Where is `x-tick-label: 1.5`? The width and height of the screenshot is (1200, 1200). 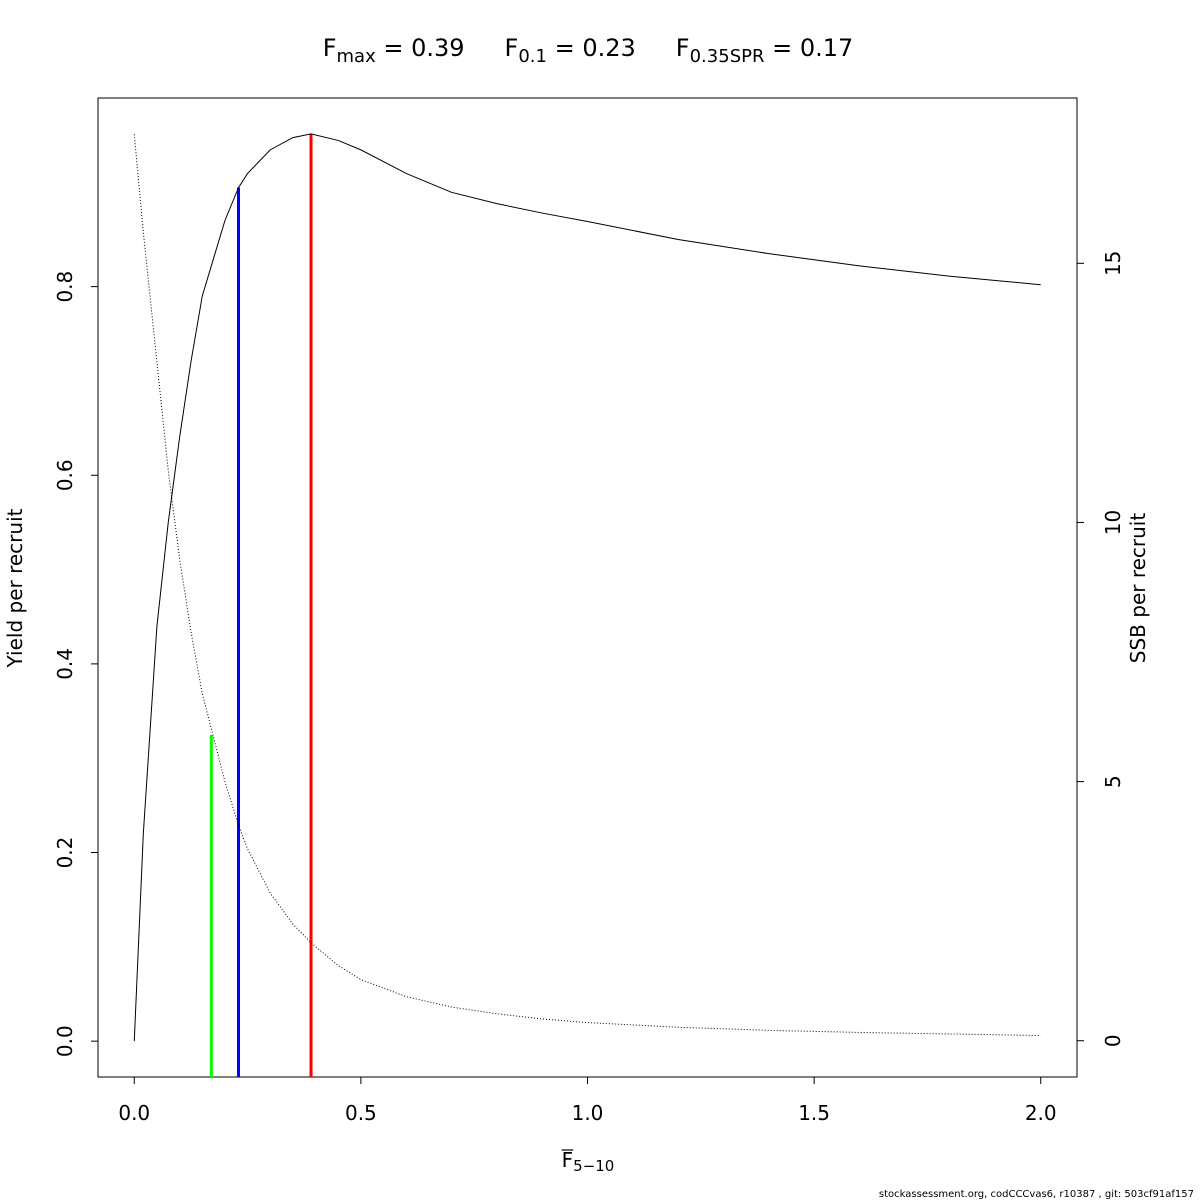
x-tick-label: 1.5 is located at coordinates (814, 1113).